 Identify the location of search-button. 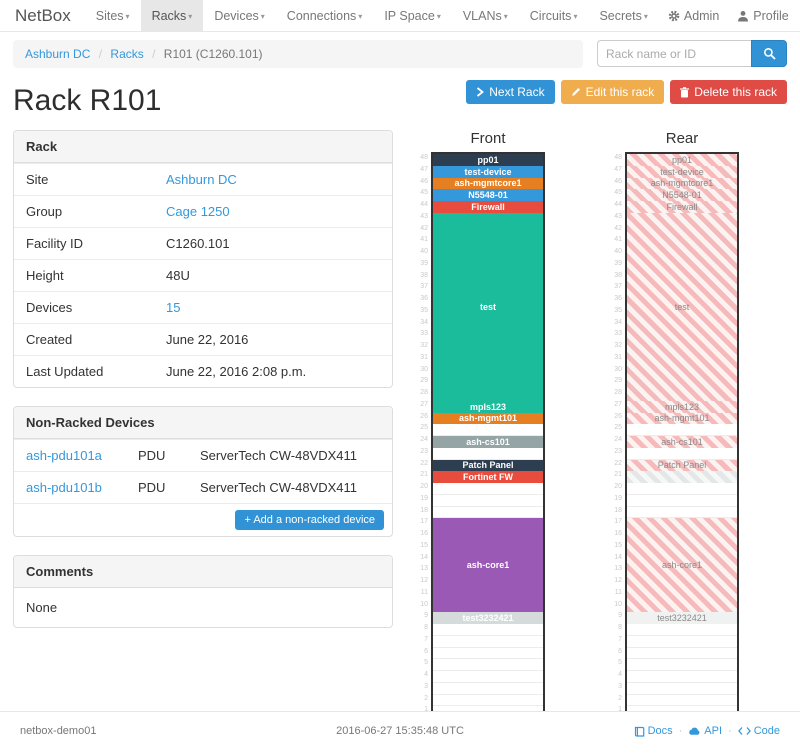
(769, 53).